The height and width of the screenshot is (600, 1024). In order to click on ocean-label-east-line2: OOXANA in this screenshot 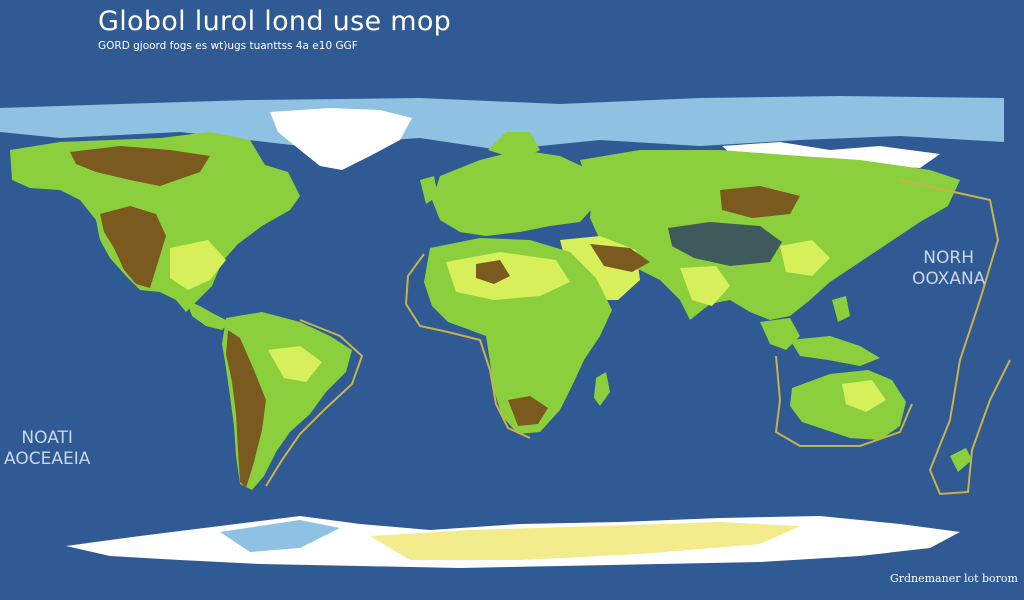, I will do `click(949, 279)`.